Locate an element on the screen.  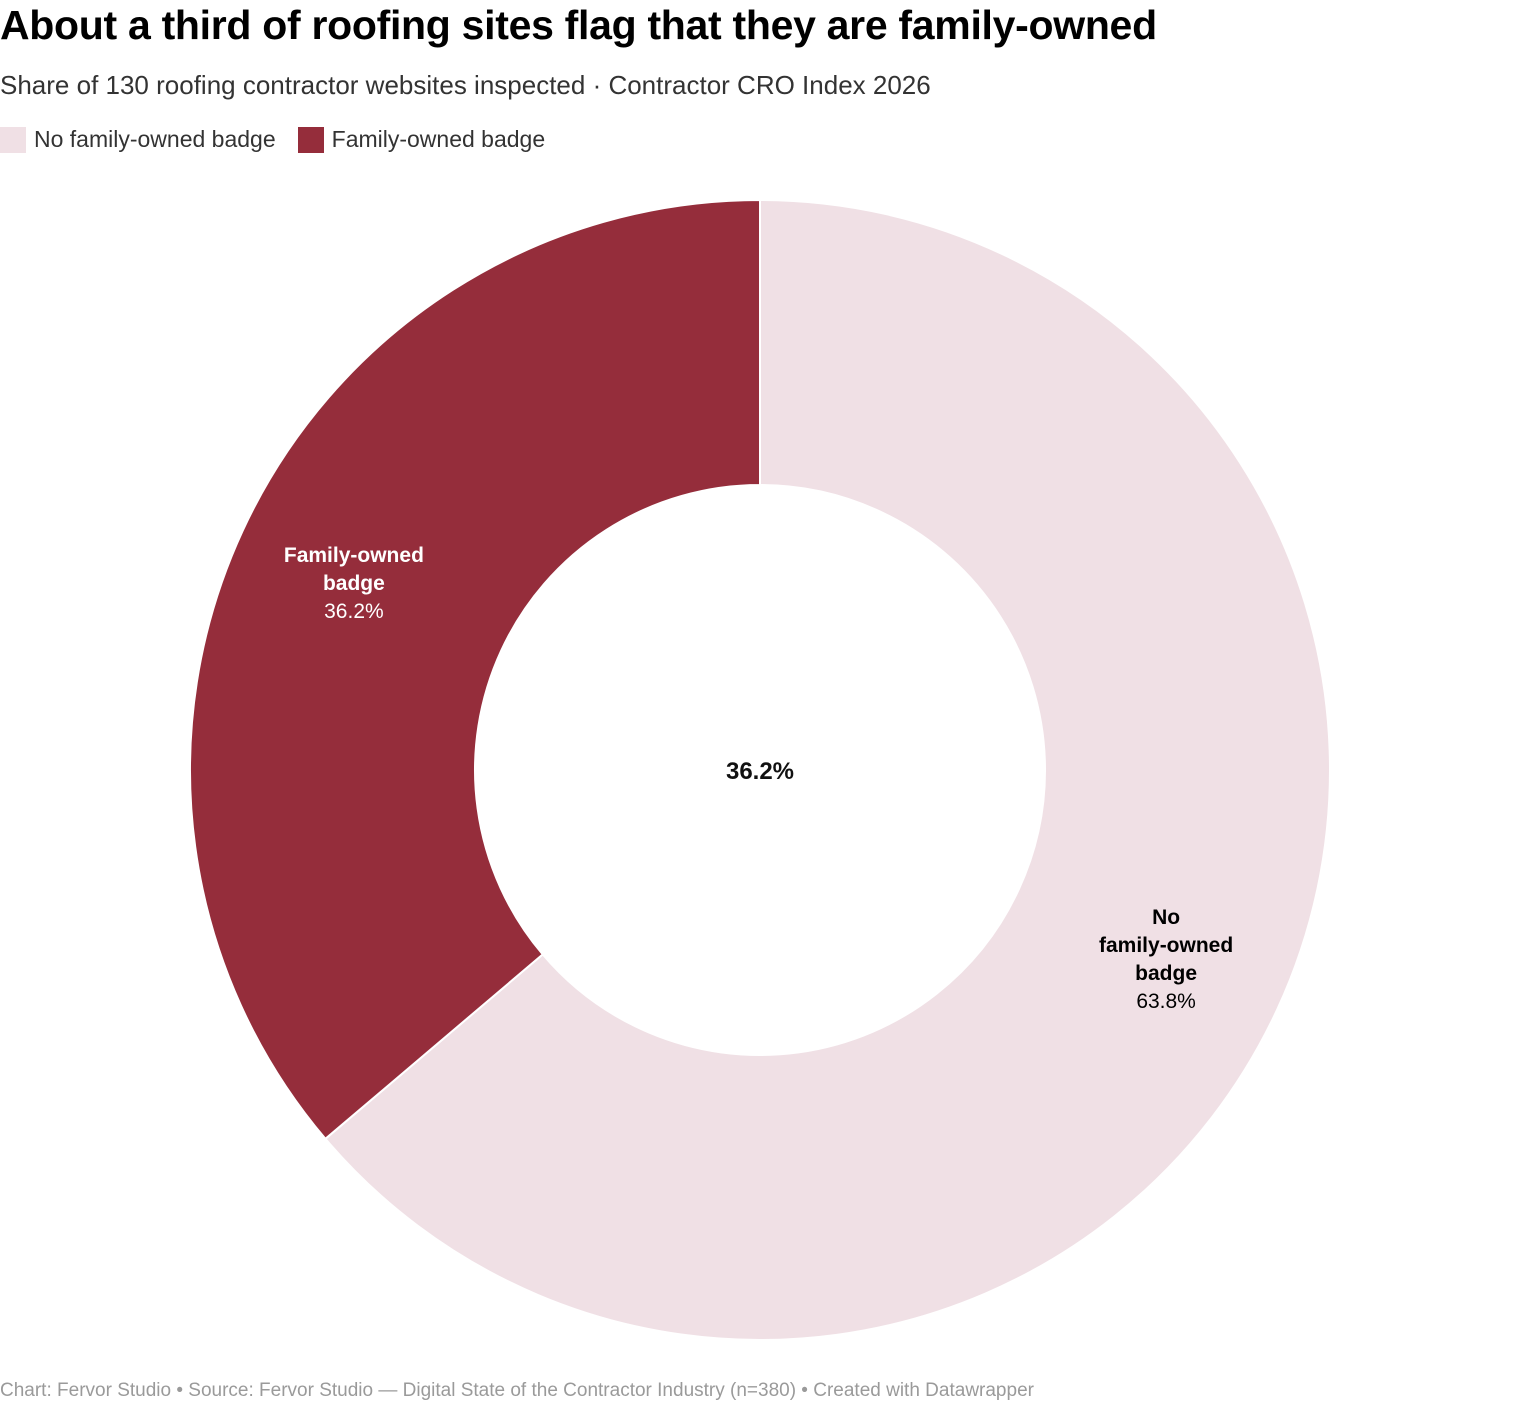
legend-item-no-badge: No family-owned badge is located at coordinates (138, 139).